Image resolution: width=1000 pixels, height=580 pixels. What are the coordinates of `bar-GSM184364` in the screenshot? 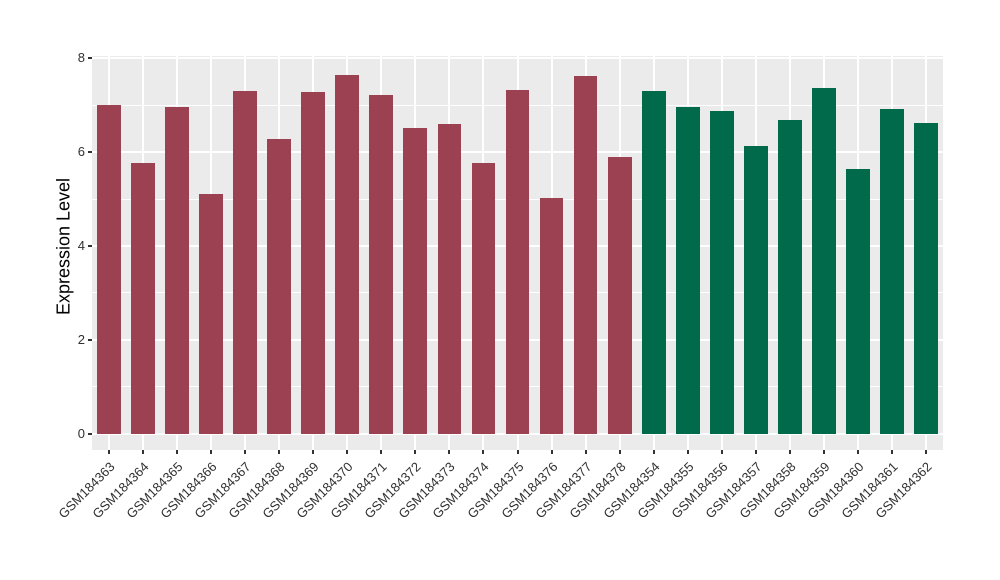 It's located at (143, 298).